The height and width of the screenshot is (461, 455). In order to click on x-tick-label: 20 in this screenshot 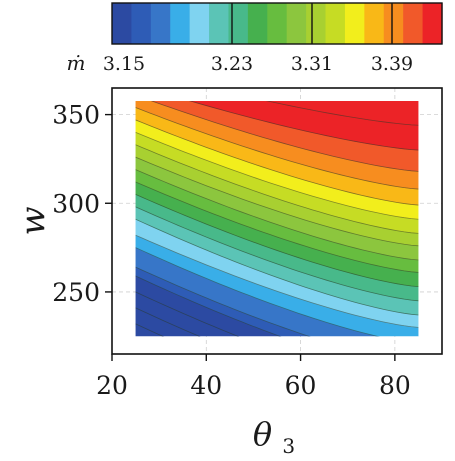, I will do `click(112, 385)`.